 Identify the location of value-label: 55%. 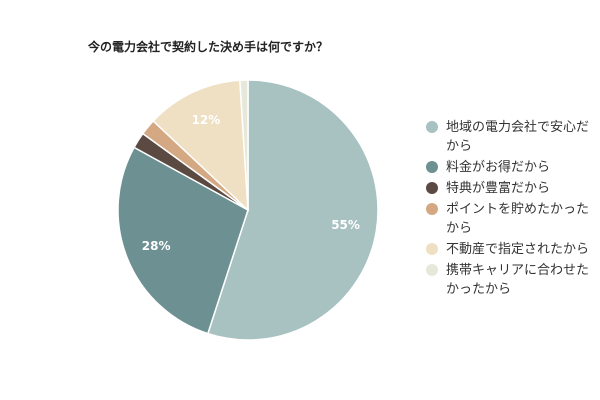
(345, 225).